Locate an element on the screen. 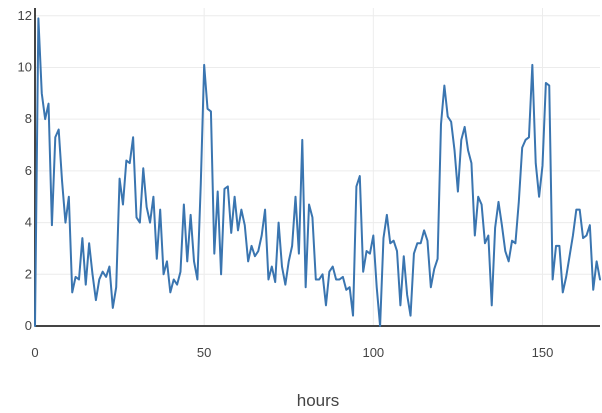 Image resolution: width=602 pixels, height=413 pixels. x-tick-label: 0 is located at coordinates (34, 352).